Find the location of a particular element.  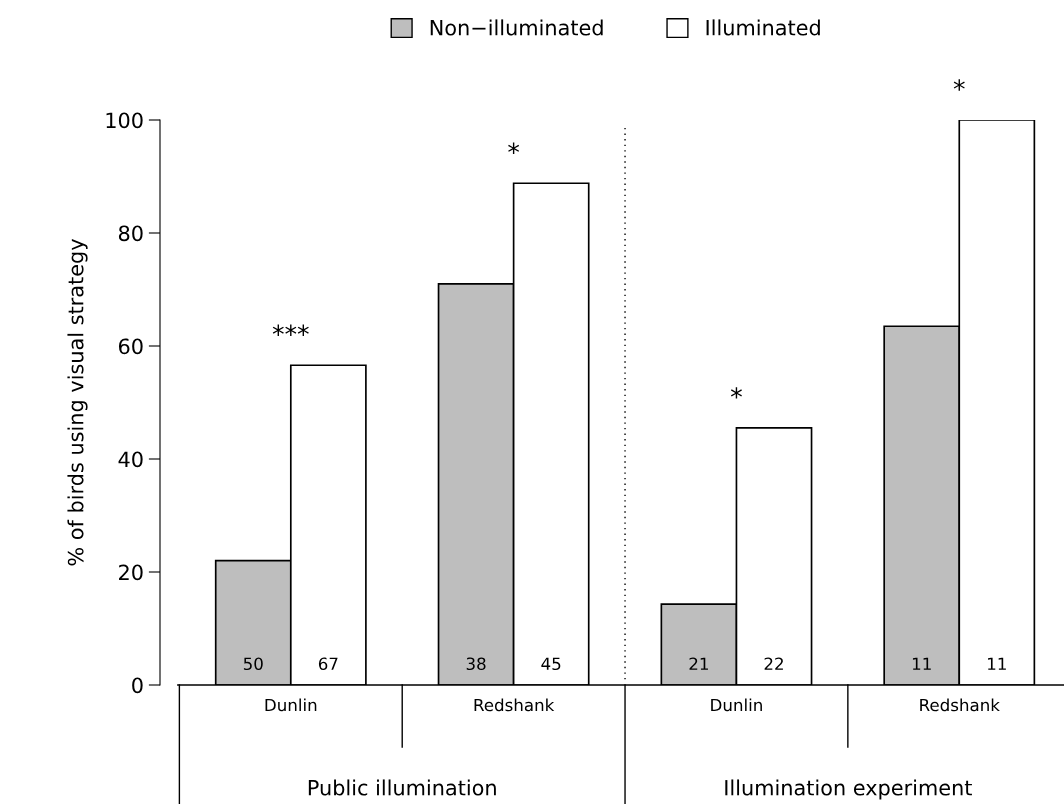

y-tick-label: 100 is located at coordinates (124, 120).